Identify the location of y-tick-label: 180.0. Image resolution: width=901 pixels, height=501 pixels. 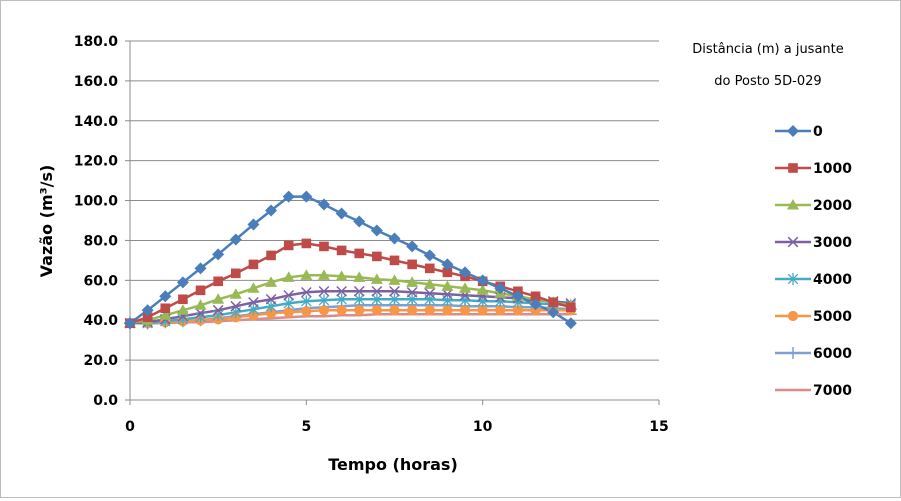
(96, 42).